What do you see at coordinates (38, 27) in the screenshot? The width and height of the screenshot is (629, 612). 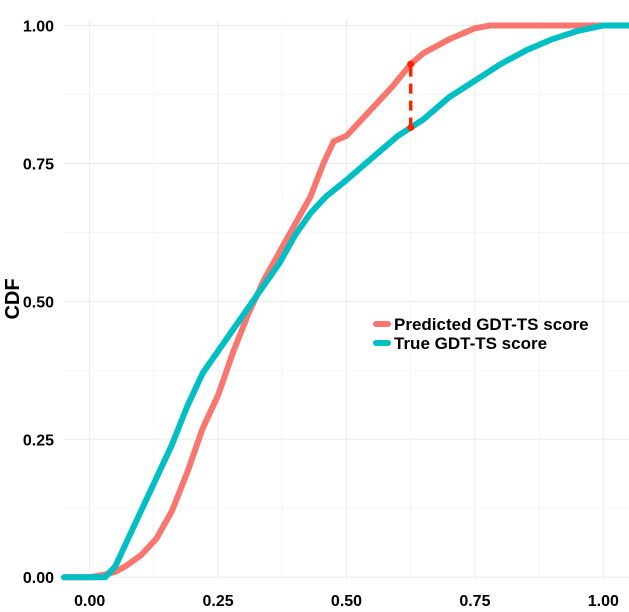 I see `y-tick-label: 1.00` at bounding box center [38, 27].